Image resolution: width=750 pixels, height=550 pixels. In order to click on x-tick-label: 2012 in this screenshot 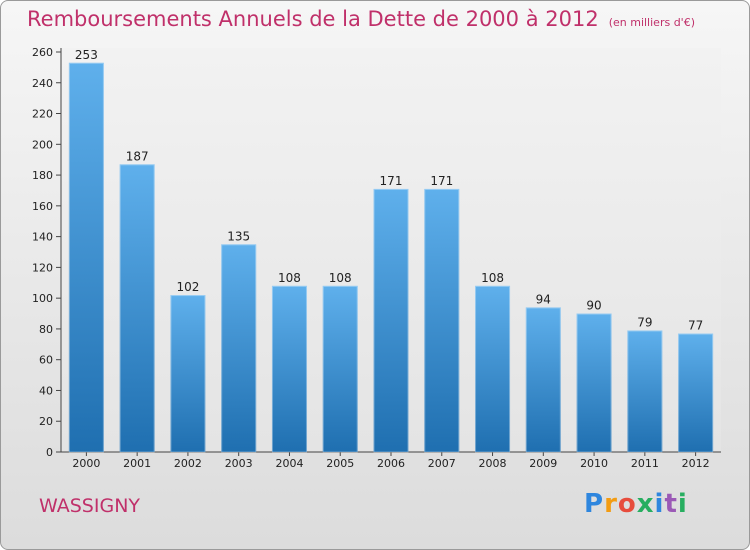, I will do `click(696, 463)`.